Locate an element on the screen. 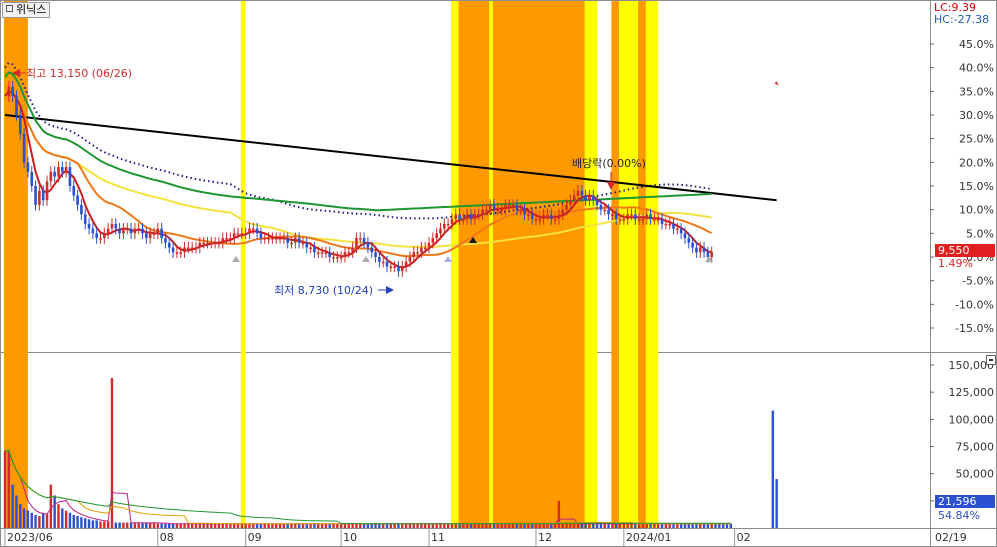  price-tick-label: -5.0% is located at coordinates (978, 281).